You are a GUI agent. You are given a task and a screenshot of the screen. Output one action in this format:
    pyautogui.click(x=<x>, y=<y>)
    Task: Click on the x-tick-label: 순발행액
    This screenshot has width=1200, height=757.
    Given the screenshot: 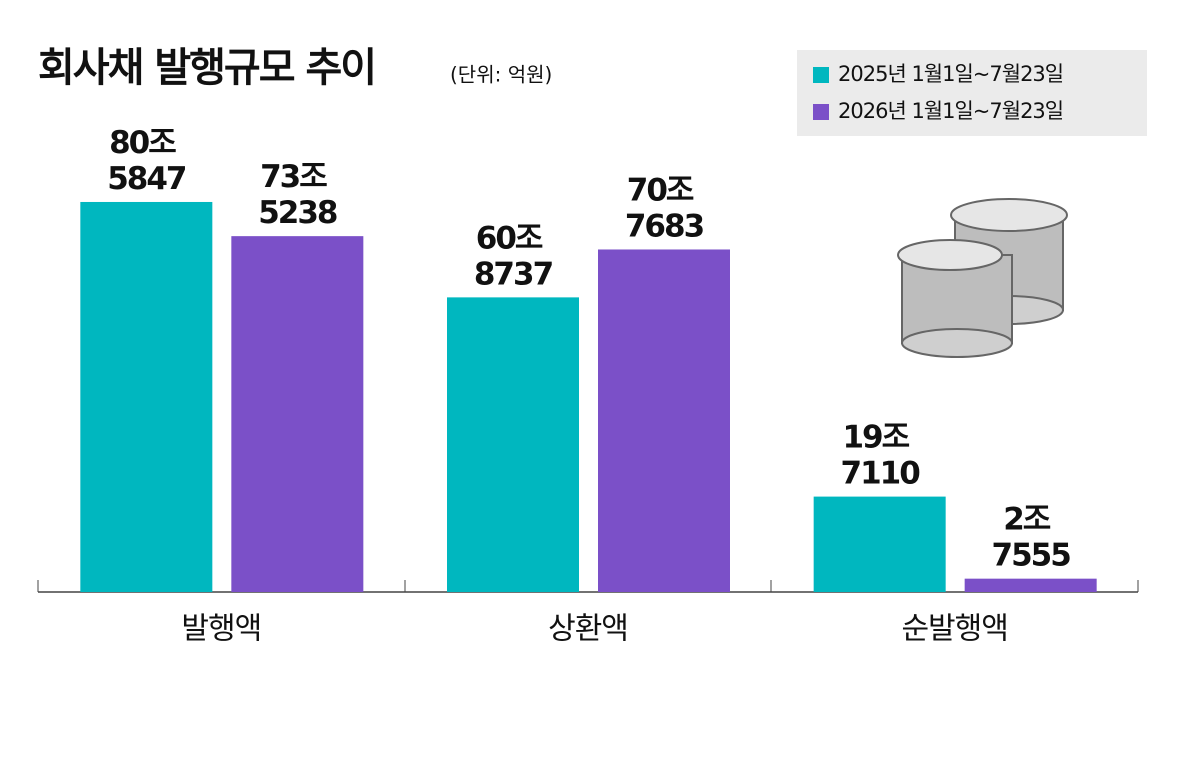 What is the action you would take?
    pyautogui.click(x=954, y=629)
    